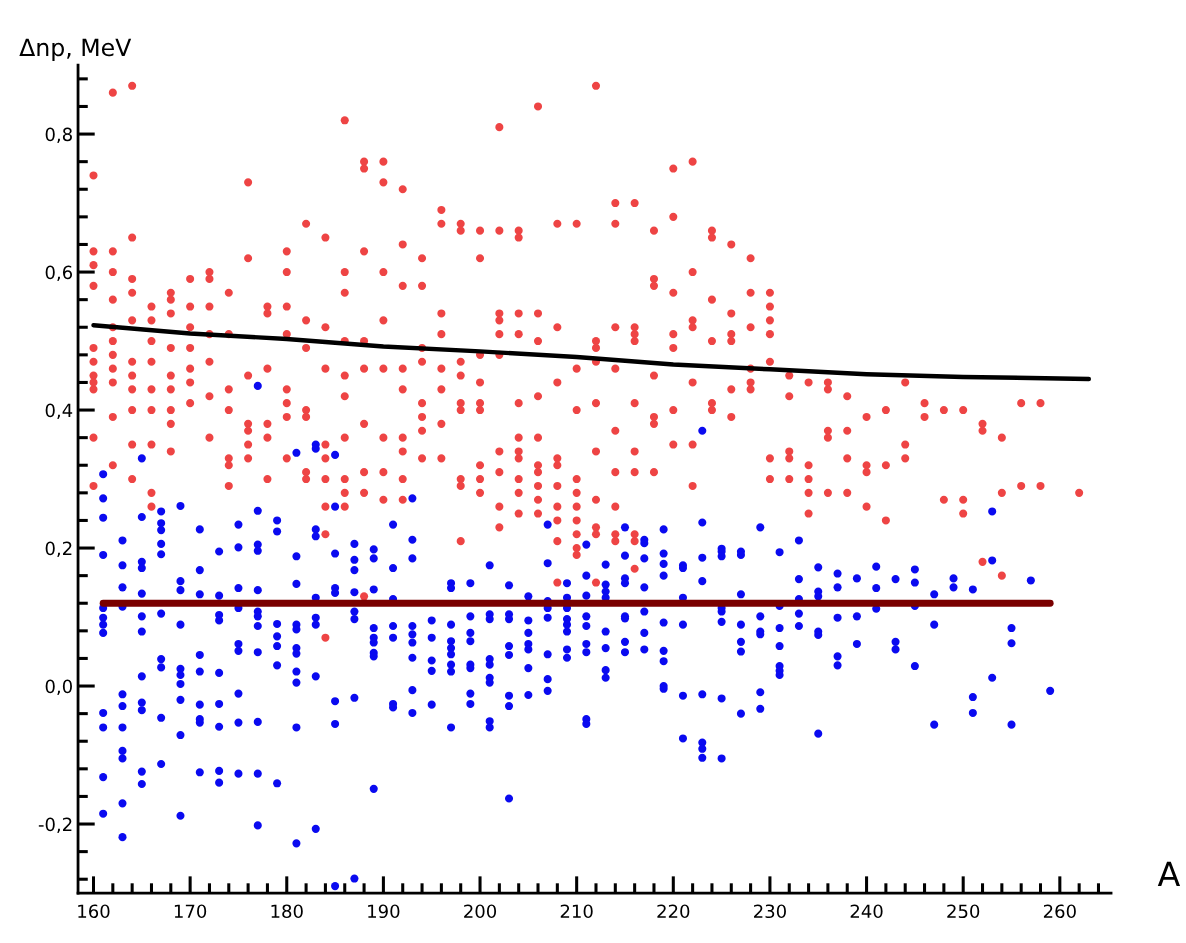 This screenshot has width=1186, height=943. What do you see at coordinates (1059, 911) in the screenshot?
I see `x-tick-label: 260` at bounding box center [1059, 911].